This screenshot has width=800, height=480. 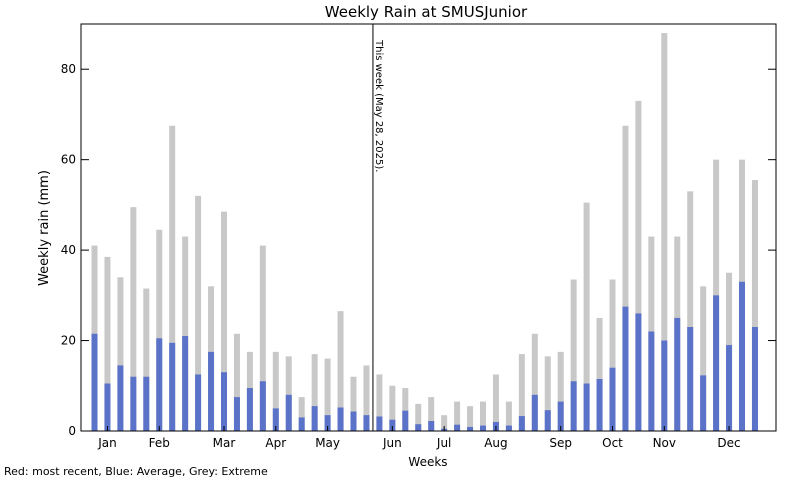 I want to click on x-tick-label-apr: Apr, so click(x=275, y=443).